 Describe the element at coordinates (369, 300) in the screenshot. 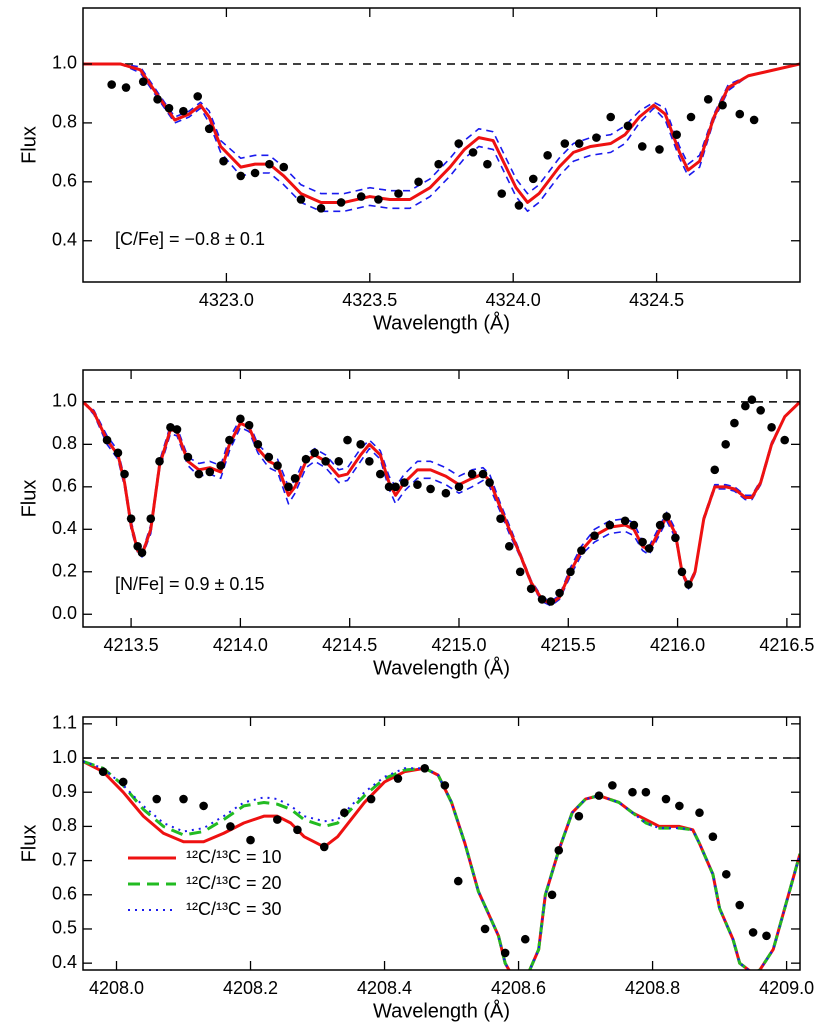

I see `x-tick-label: 4323.5` at that location.